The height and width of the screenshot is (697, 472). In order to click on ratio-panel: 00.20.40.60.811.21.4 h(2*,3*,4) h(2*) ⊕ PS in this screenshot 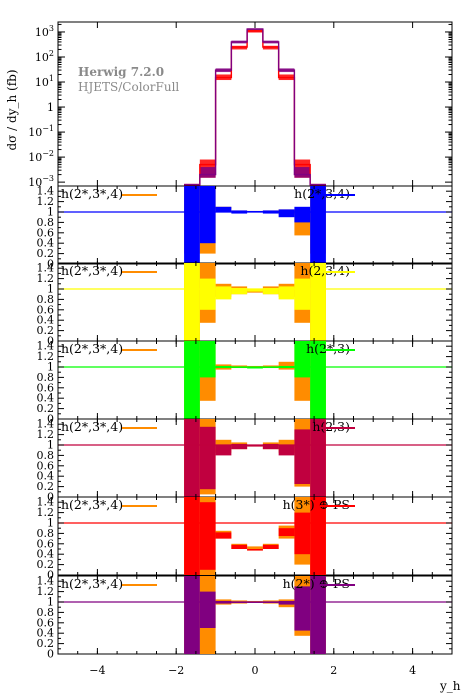, I will do `click(245, 618)`.